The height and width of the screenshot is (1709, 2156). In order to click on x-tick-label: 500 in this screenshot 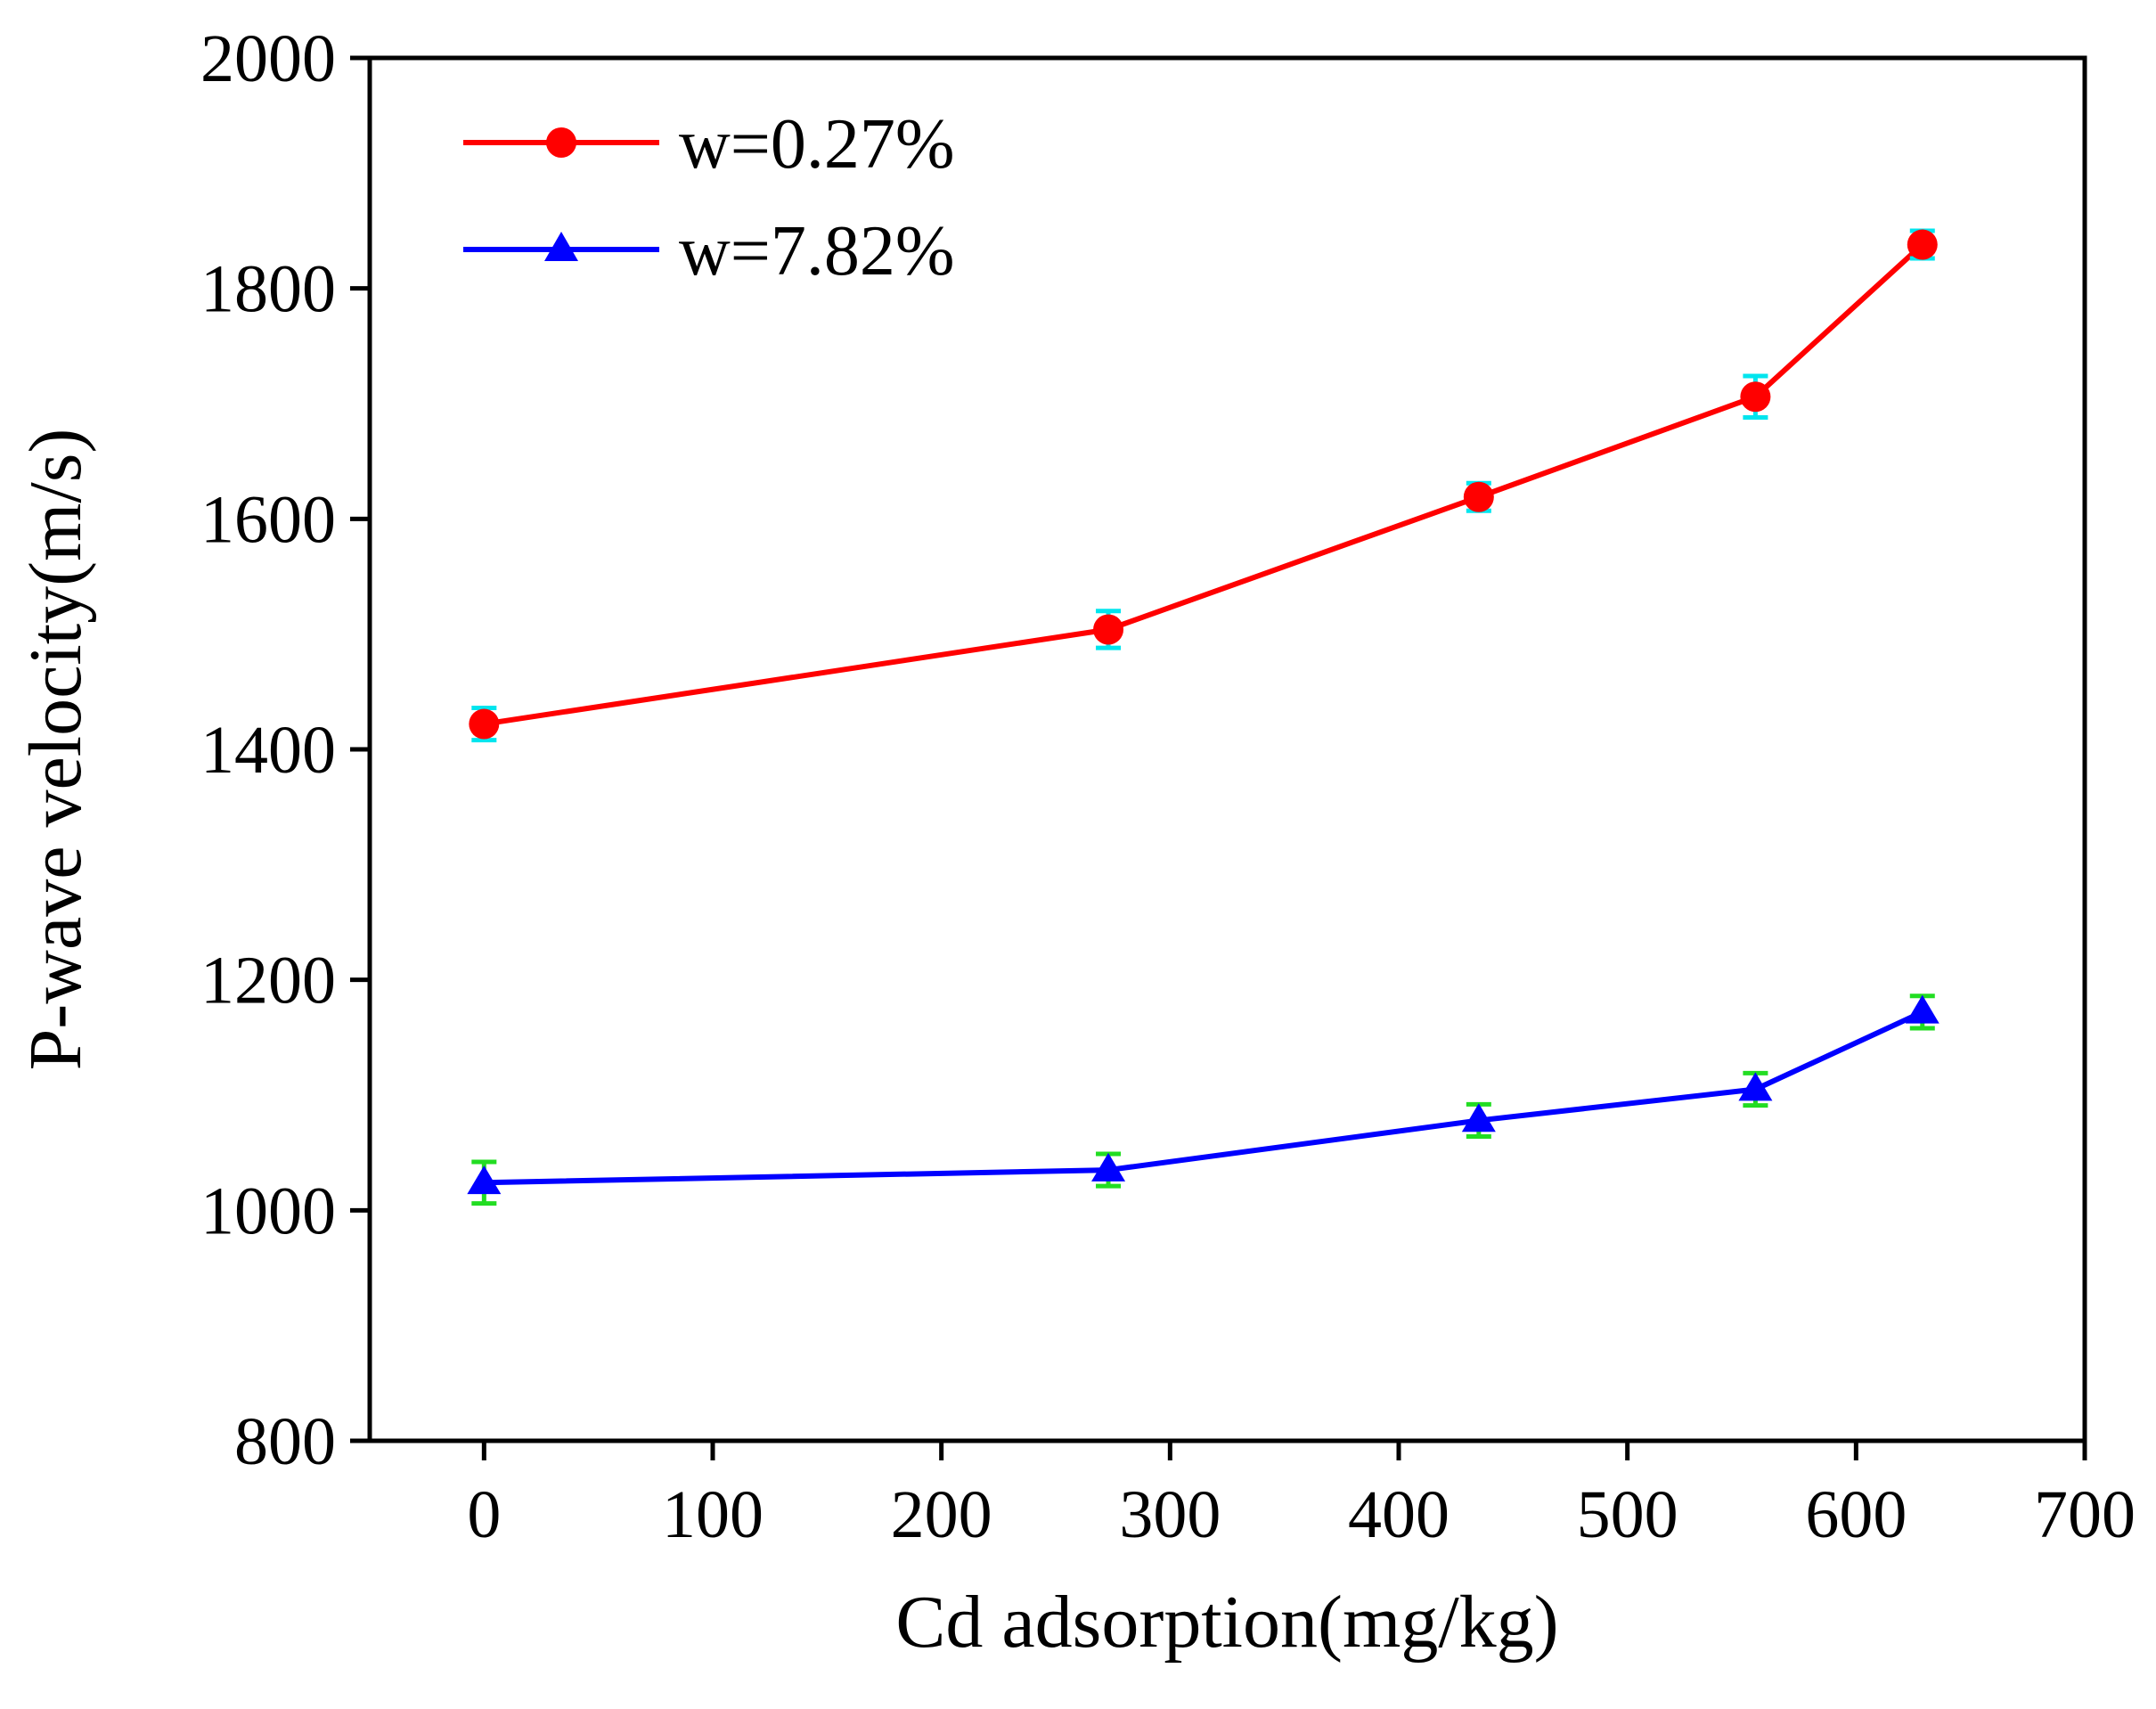, I will do `click(1627, 1514)`.